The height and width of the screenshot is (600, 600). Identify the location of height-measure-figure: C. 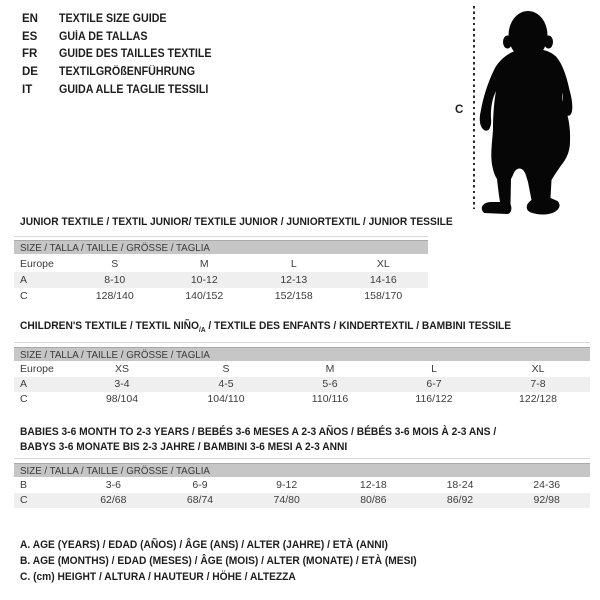
(525, 110).